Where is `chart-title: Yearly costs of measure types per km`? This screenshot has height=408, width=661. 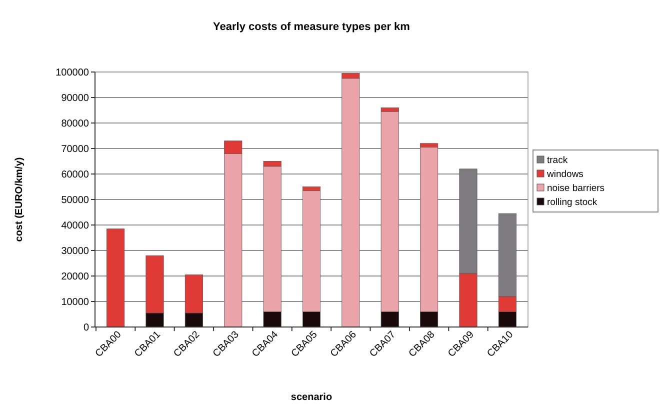
chart-title: Yearly costs of measure types per km is located at coordinates (311, 27).